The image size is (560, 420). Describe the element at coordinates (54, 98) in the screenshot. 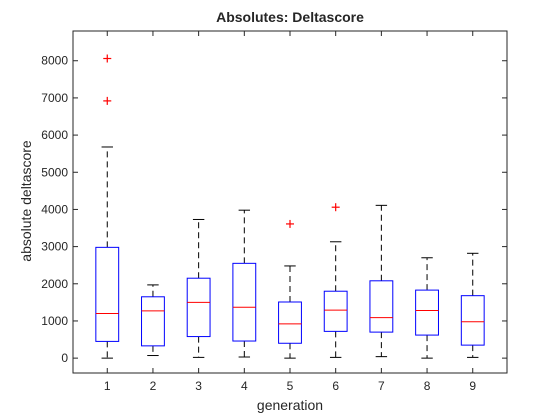

I see `y-tick-label: 7000` at that location.